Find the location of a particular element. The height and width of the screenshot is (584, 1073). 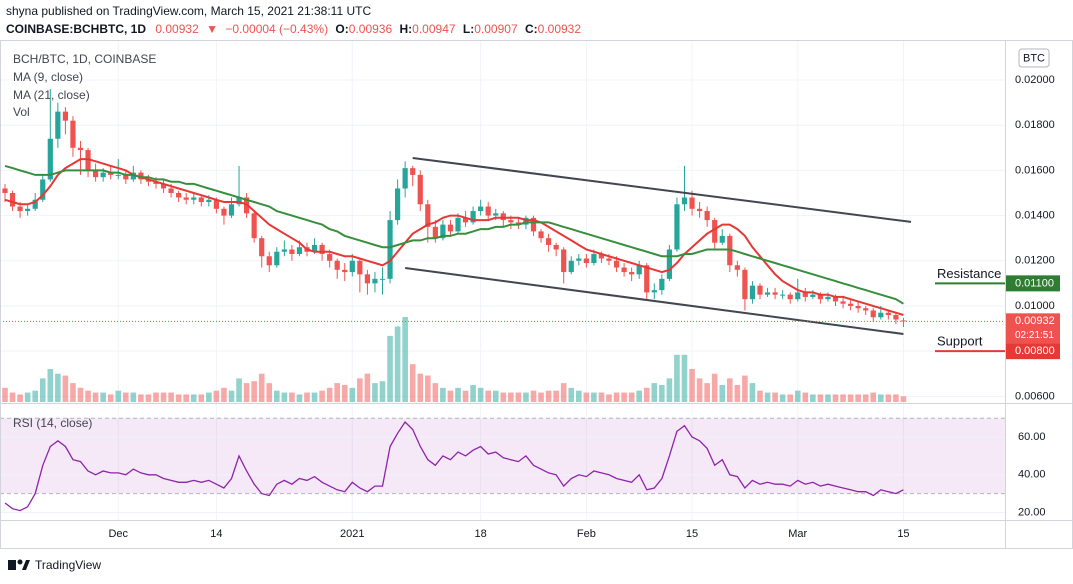

currency-button-label: BTC is located at coordinates (1034, 58).